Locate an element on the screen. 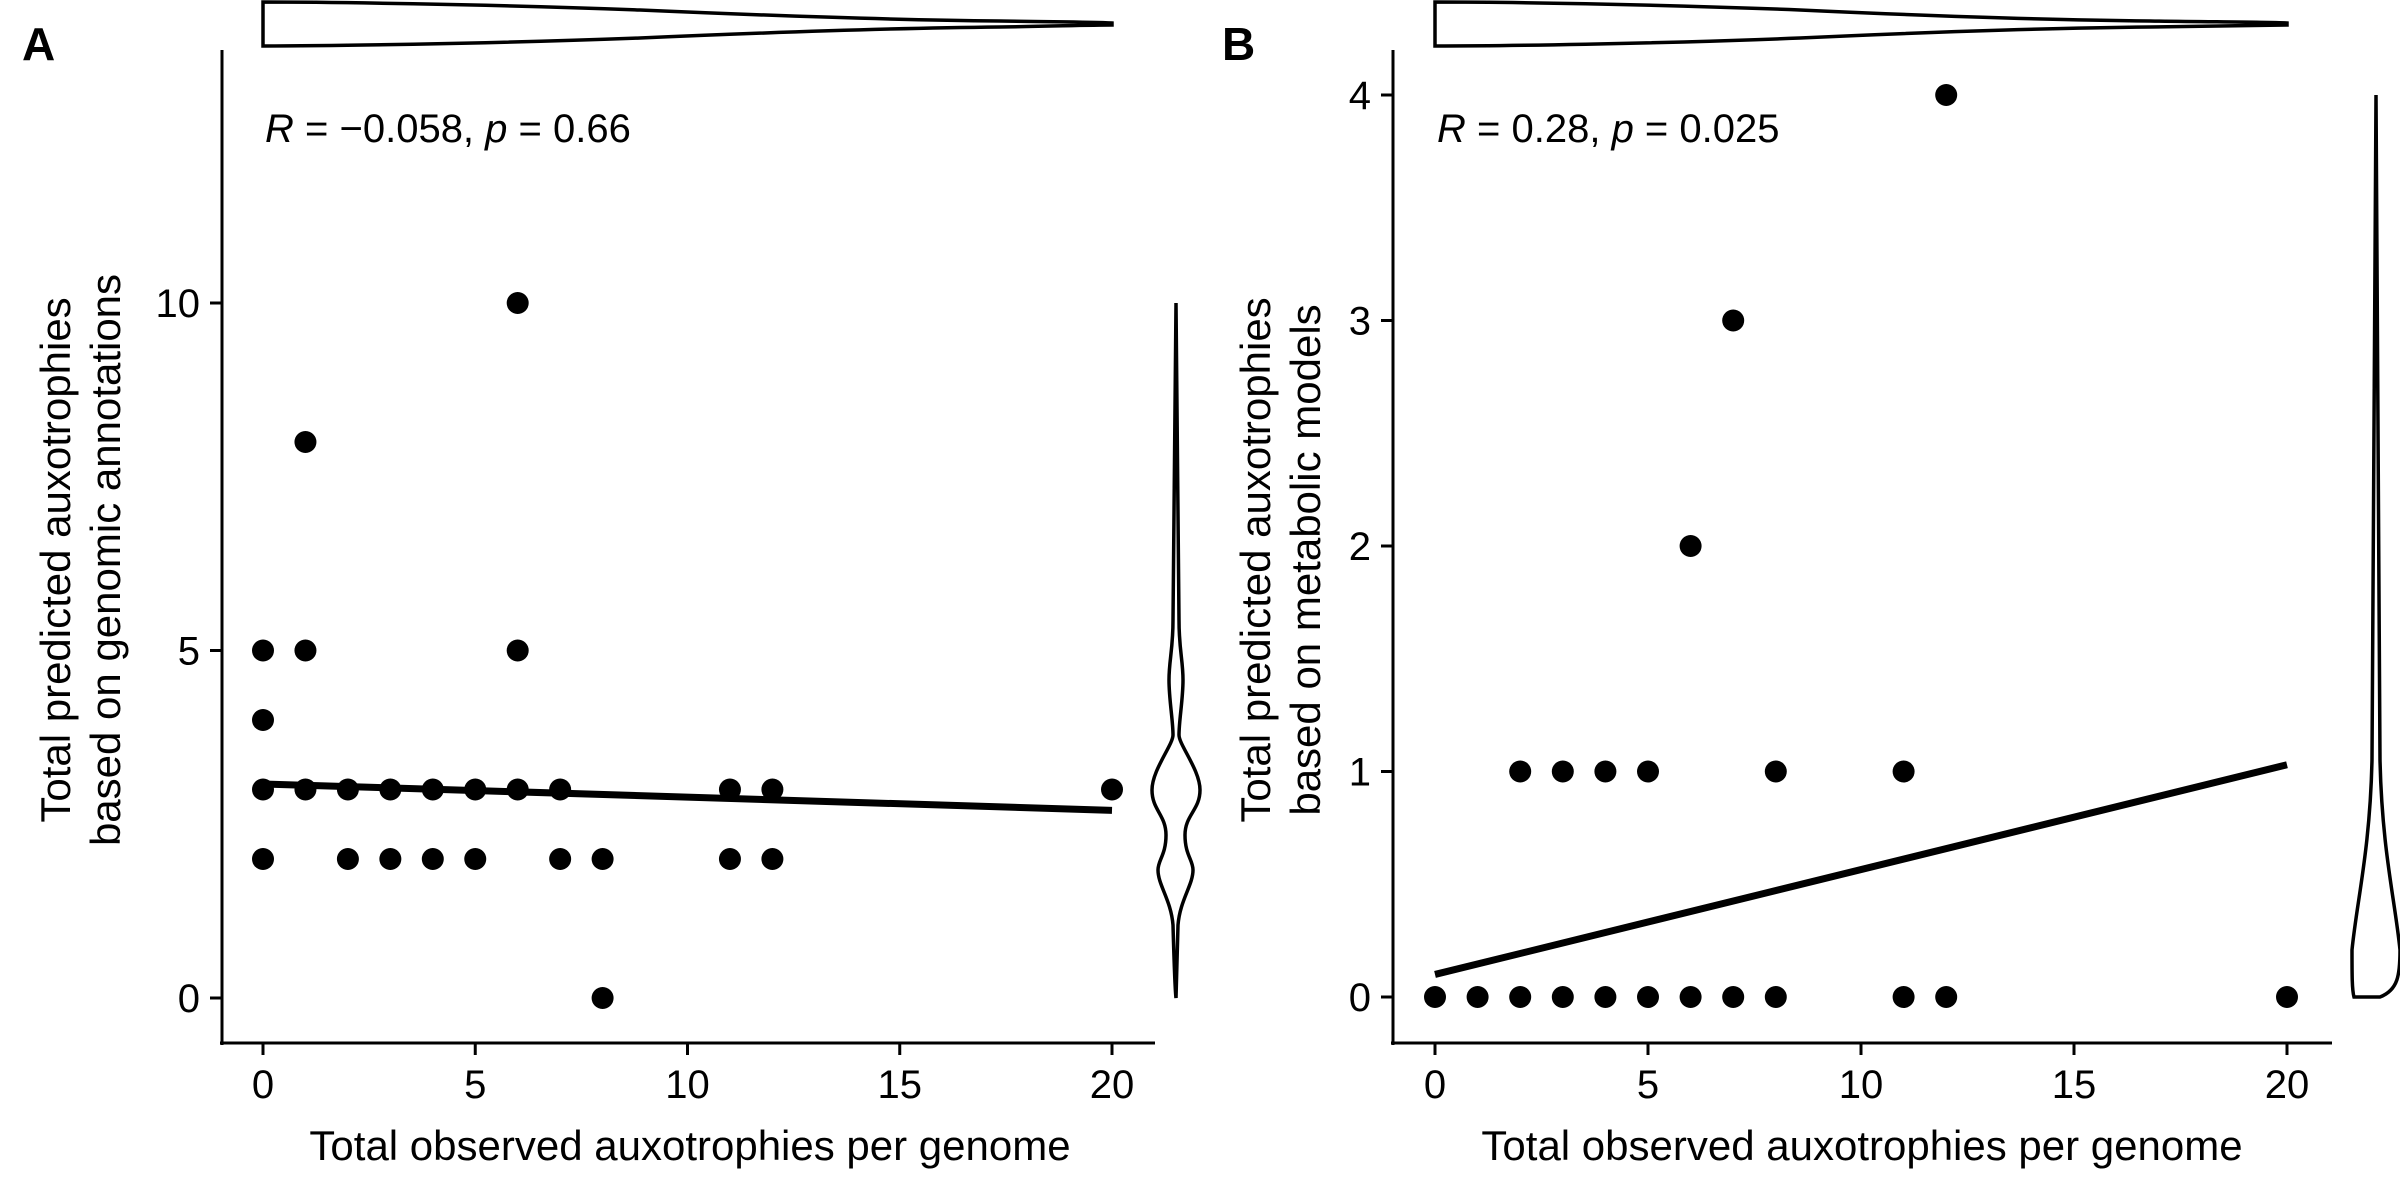 This screenshot has height=1200, width=2400. panel-a-y-violin is located at coordinates (1176, 650).